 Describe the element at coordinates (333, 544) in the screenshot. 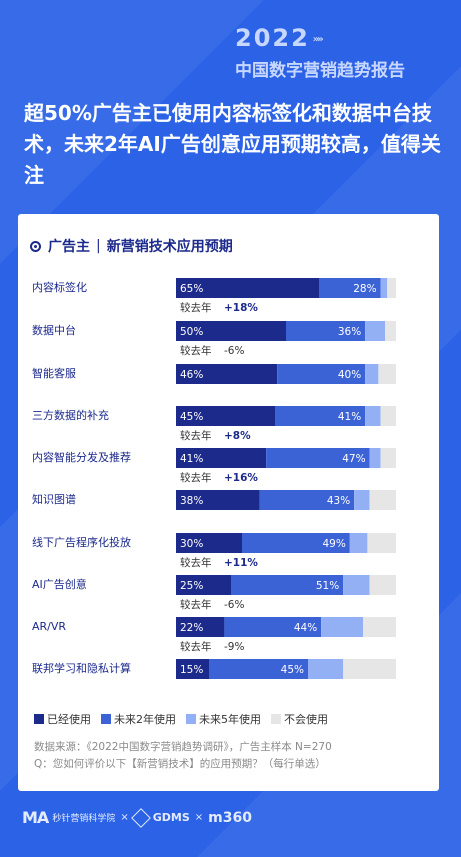

I see `value-label: 49%` at that location.